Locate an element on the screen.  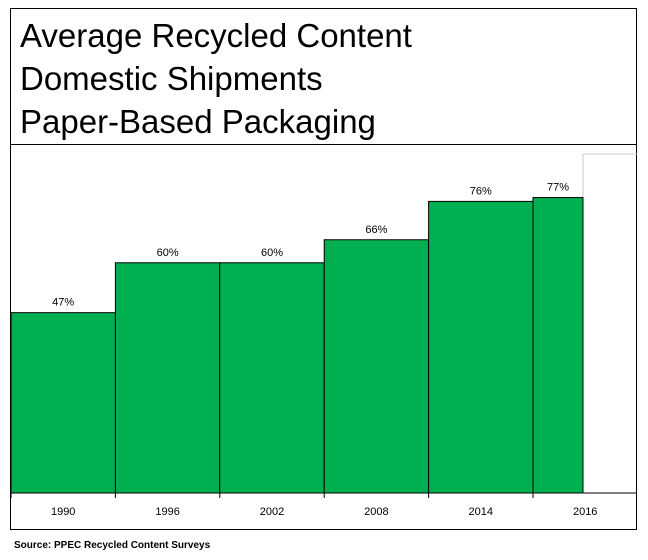
x-tick-label: 2002 is located at coordinates (272, 512).